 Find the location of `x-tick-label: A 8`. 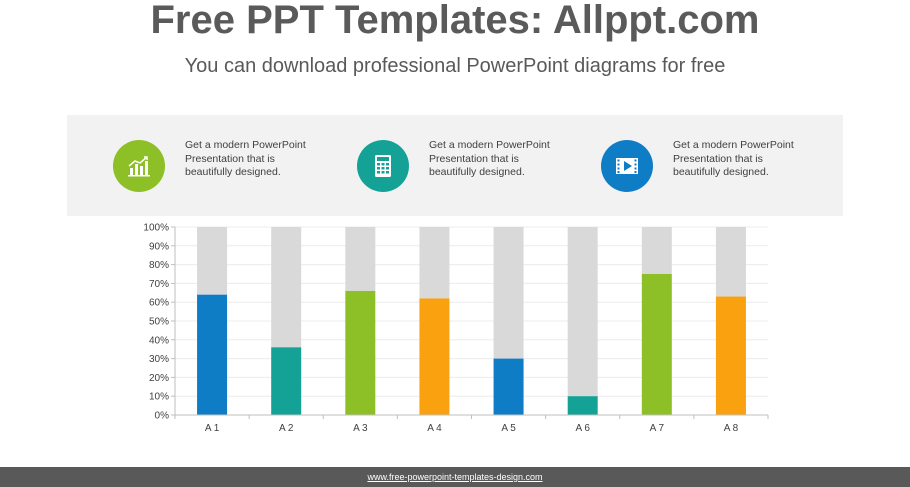

x-tick-label: A 8 is located at coordinates (731, 428).